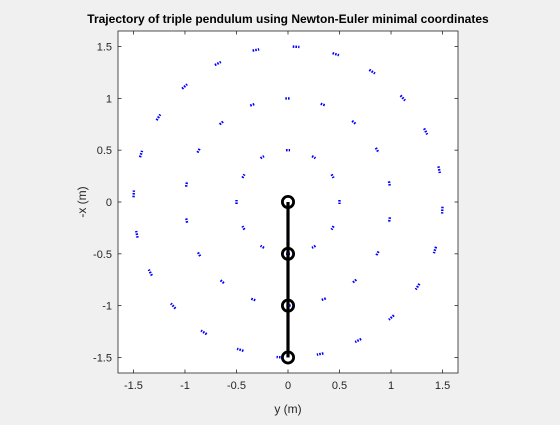  What do you see at coordinates (102, 255) in the screenshot?
I see `y-tick-label: -0.5` at bounding box center [102, 255].